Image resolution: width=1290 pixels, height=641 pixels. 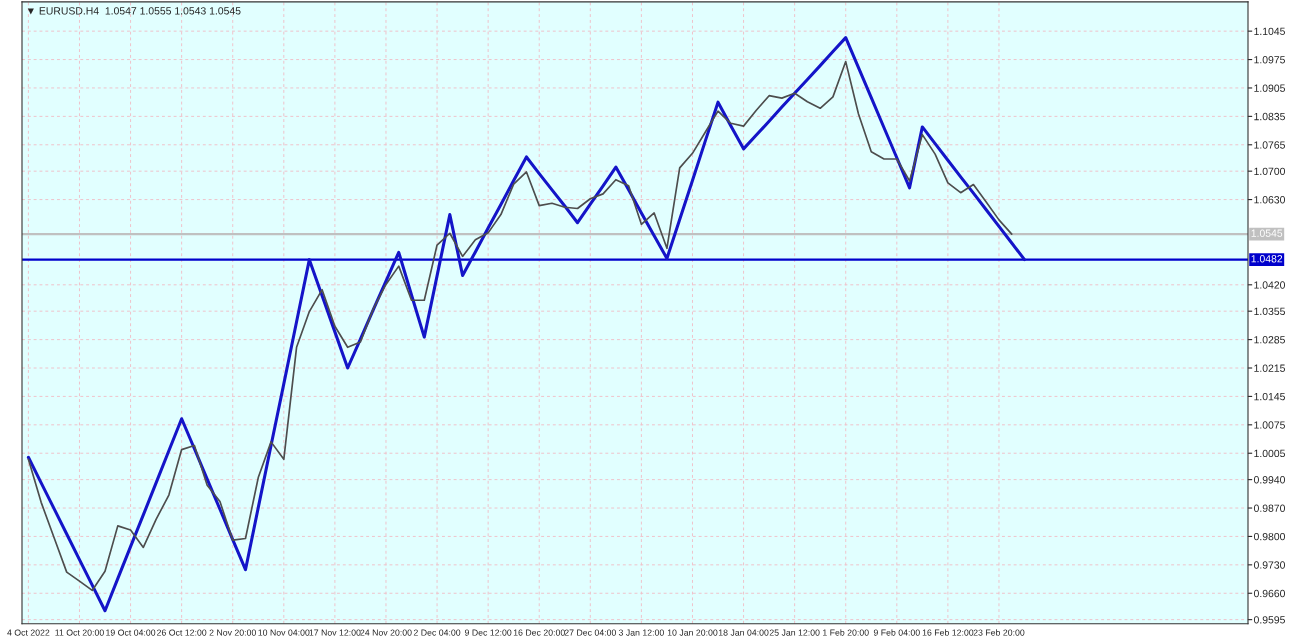 What do you see at coordinates (1269, 88) in the screenshot?
I see `y-tick-label: 1.0905` at bounding box center [1269, 88].